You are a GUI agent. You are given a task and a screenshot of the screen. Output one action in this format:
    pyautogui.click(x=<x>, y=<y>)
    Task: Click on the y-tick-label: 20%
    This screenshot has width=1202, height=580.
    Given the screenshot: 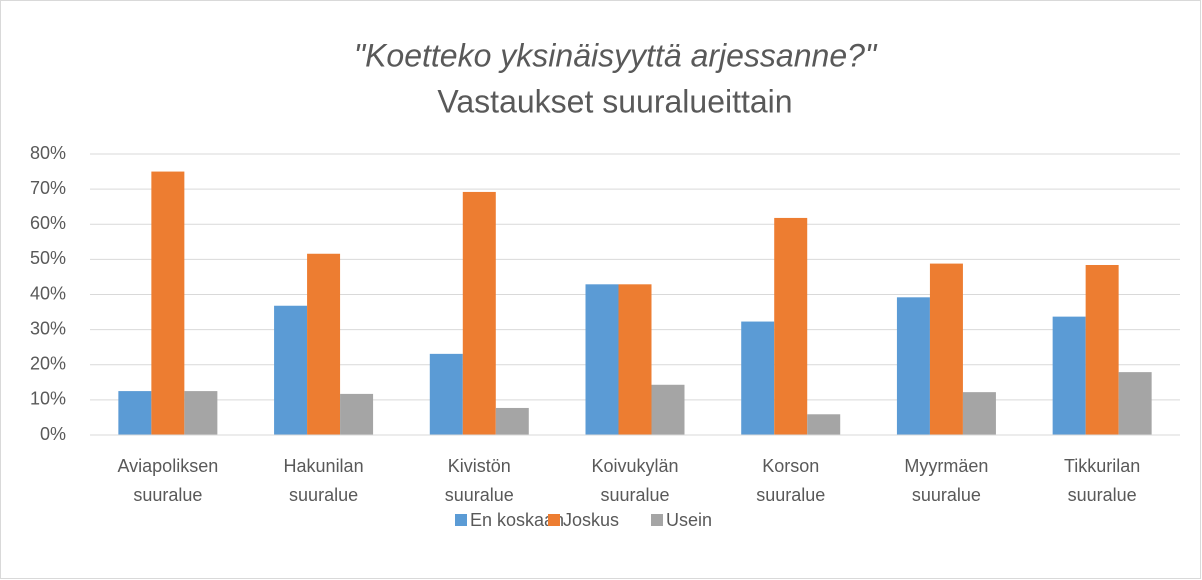 What is the action you would take?
    pyautogui.click(x=48, y=364)
    